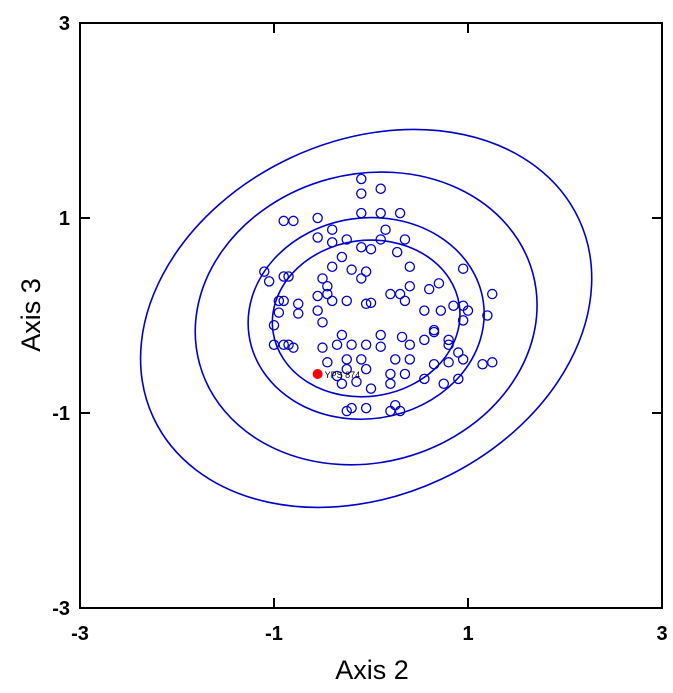 The height and width of the screenshot is (693, 673). What do you see at coordinates (31, 315) in the screenshot?
I see `y-axis-title: Axis 3` at bounding box center [31, 315].